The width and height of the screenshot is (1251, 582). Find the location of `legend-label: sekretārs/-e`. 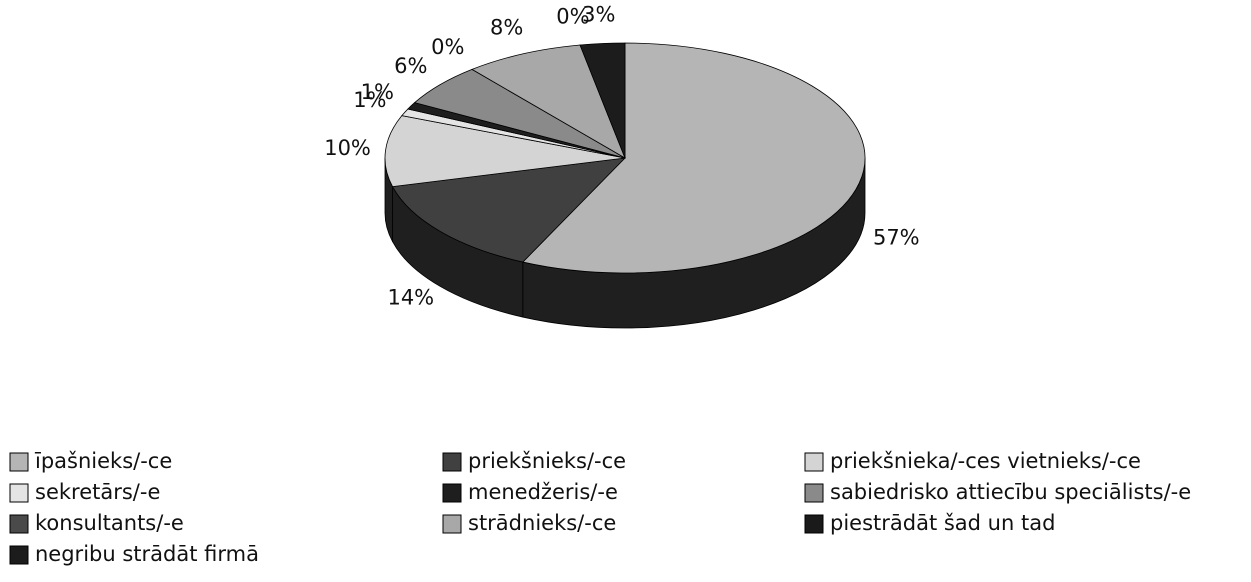

legend-label: sekretārs/-e is located at coordinates (97, 492).